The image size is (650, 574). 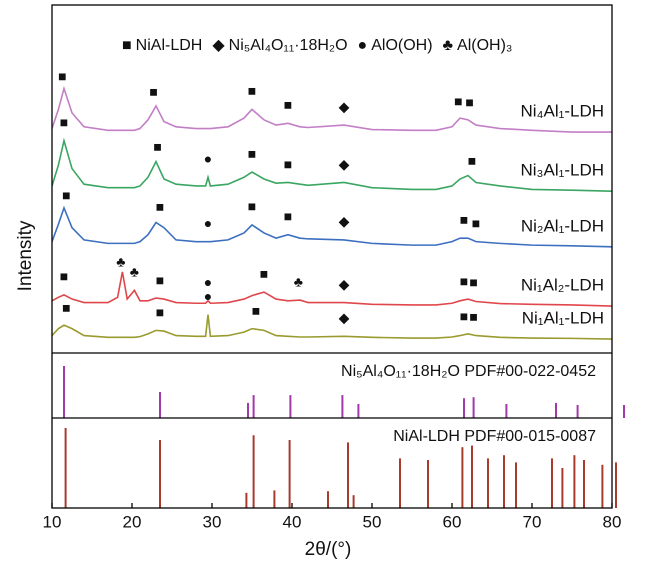 What do you see at coordinates (212, 521) in the screenshot?
I see `x-tick-label: 30` at bounding box center [212, 521].